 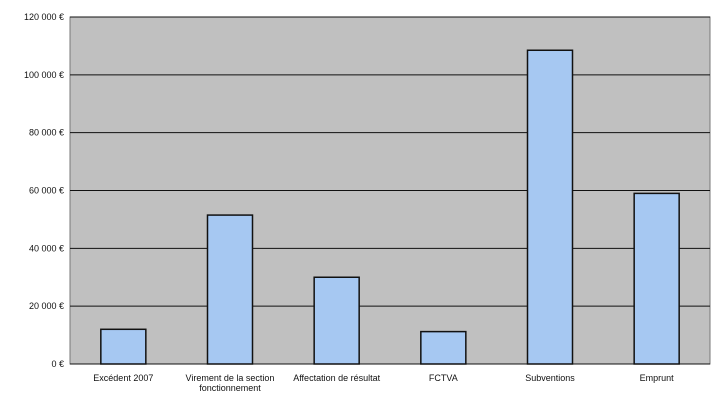 I want to click on x-category-label: Emprunt, so click(x=657, y=378).